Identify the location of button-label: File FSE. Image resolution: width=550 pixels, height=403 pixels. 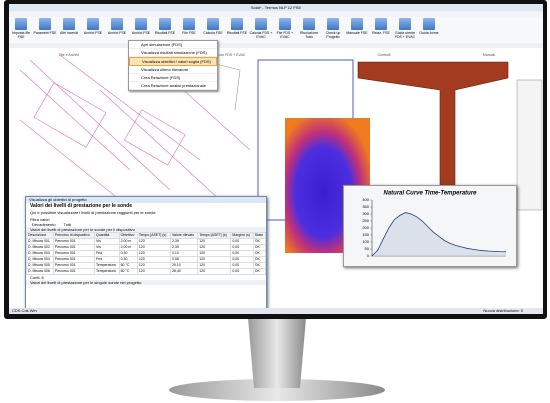
(189, 33).